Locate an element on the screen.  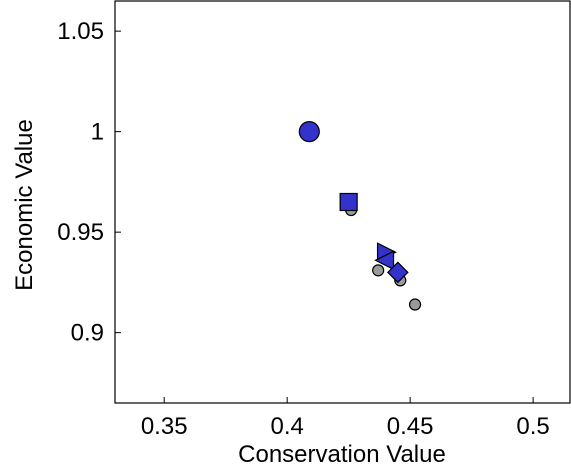
y-tick-label: 0.95 is located at coordinates (80, 232).